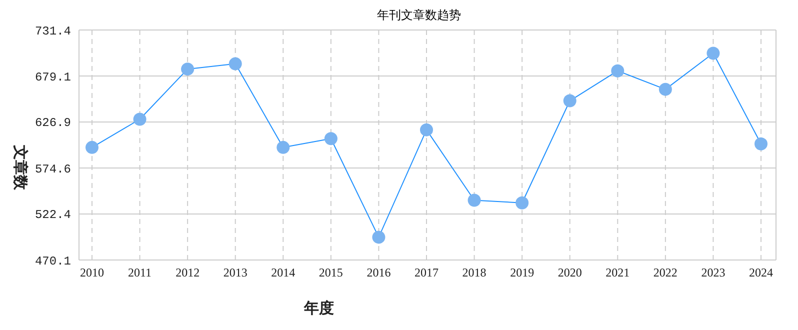 The image size is (798, 330). Describe the element at coordinates (426, 273) in the screenshot. I see `x-tick-label: 2017` at that location.